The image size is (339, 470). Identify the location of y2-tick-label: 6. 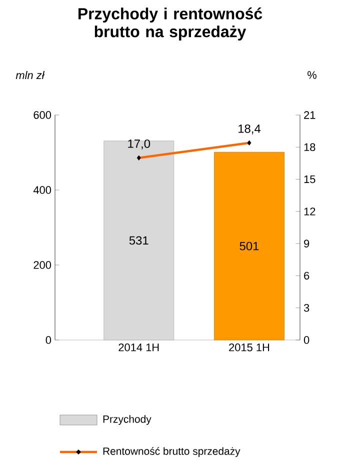
(307, 276).